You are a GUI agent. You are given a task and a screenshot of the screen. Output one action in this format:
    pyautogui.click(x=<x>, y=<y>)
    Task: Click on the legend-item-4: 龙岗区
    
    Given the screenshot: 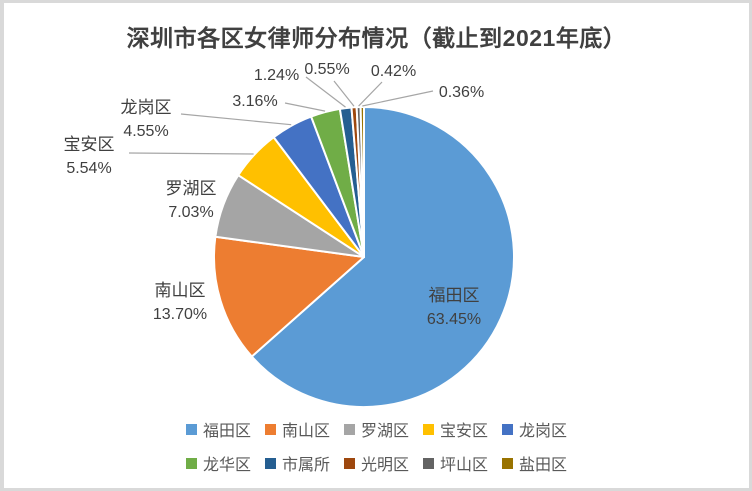 What is the action you would take?
    pyautogui.click(x=534, y=429)
    